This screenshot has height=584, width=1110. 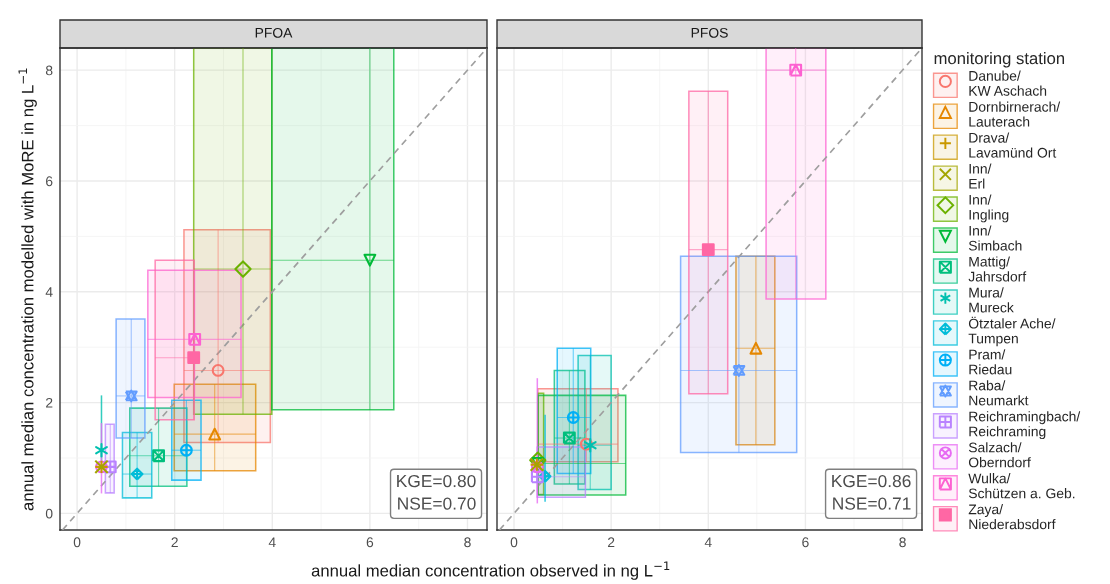 What do you see at coordinates (995, 238) in the screenshot?
I see `legend-label: Inn/ Simbach` at bounding box center [995, 238].